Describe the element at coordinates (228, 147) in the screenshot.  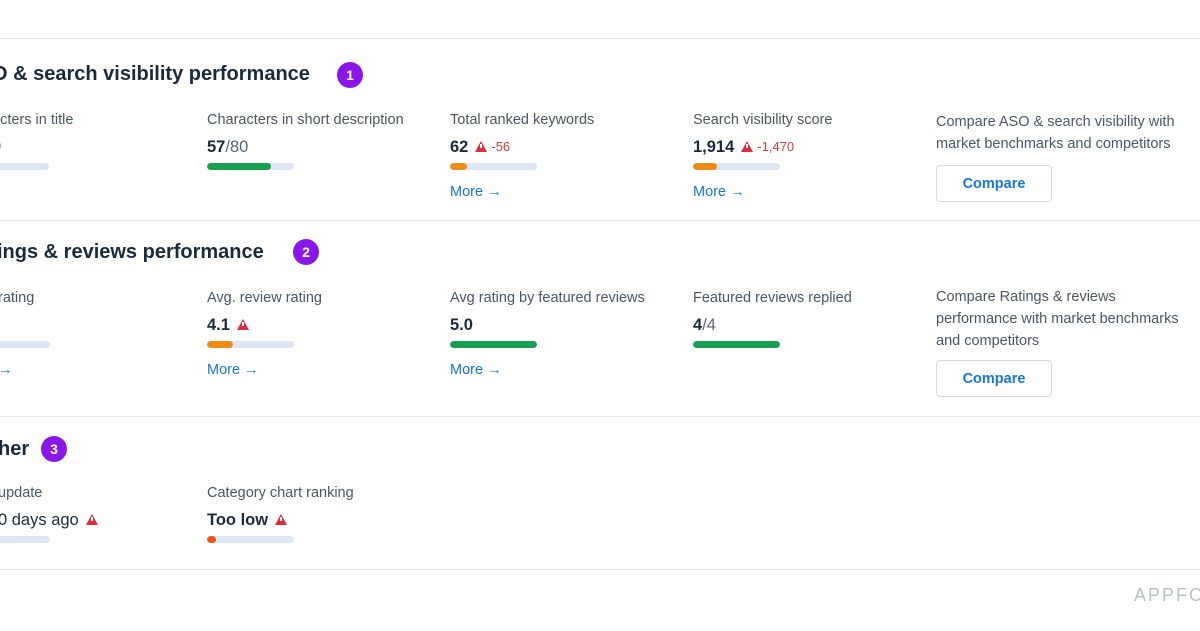
I see `metric-value: 57/80` at that location.